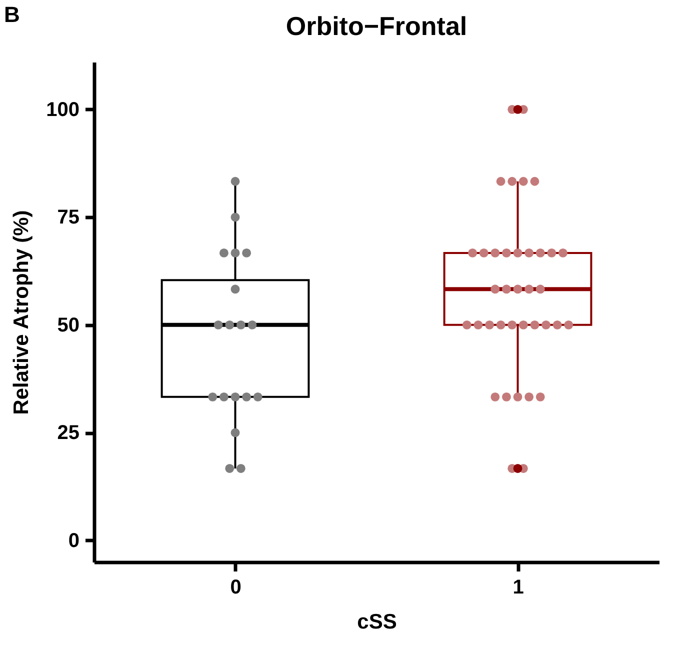 The width and height of the screenshot is (693, 658). What do you see at coordinates (63, 109) in the screenshot?
I see `y-tick-label: 100` at bounding box center [63, 109].